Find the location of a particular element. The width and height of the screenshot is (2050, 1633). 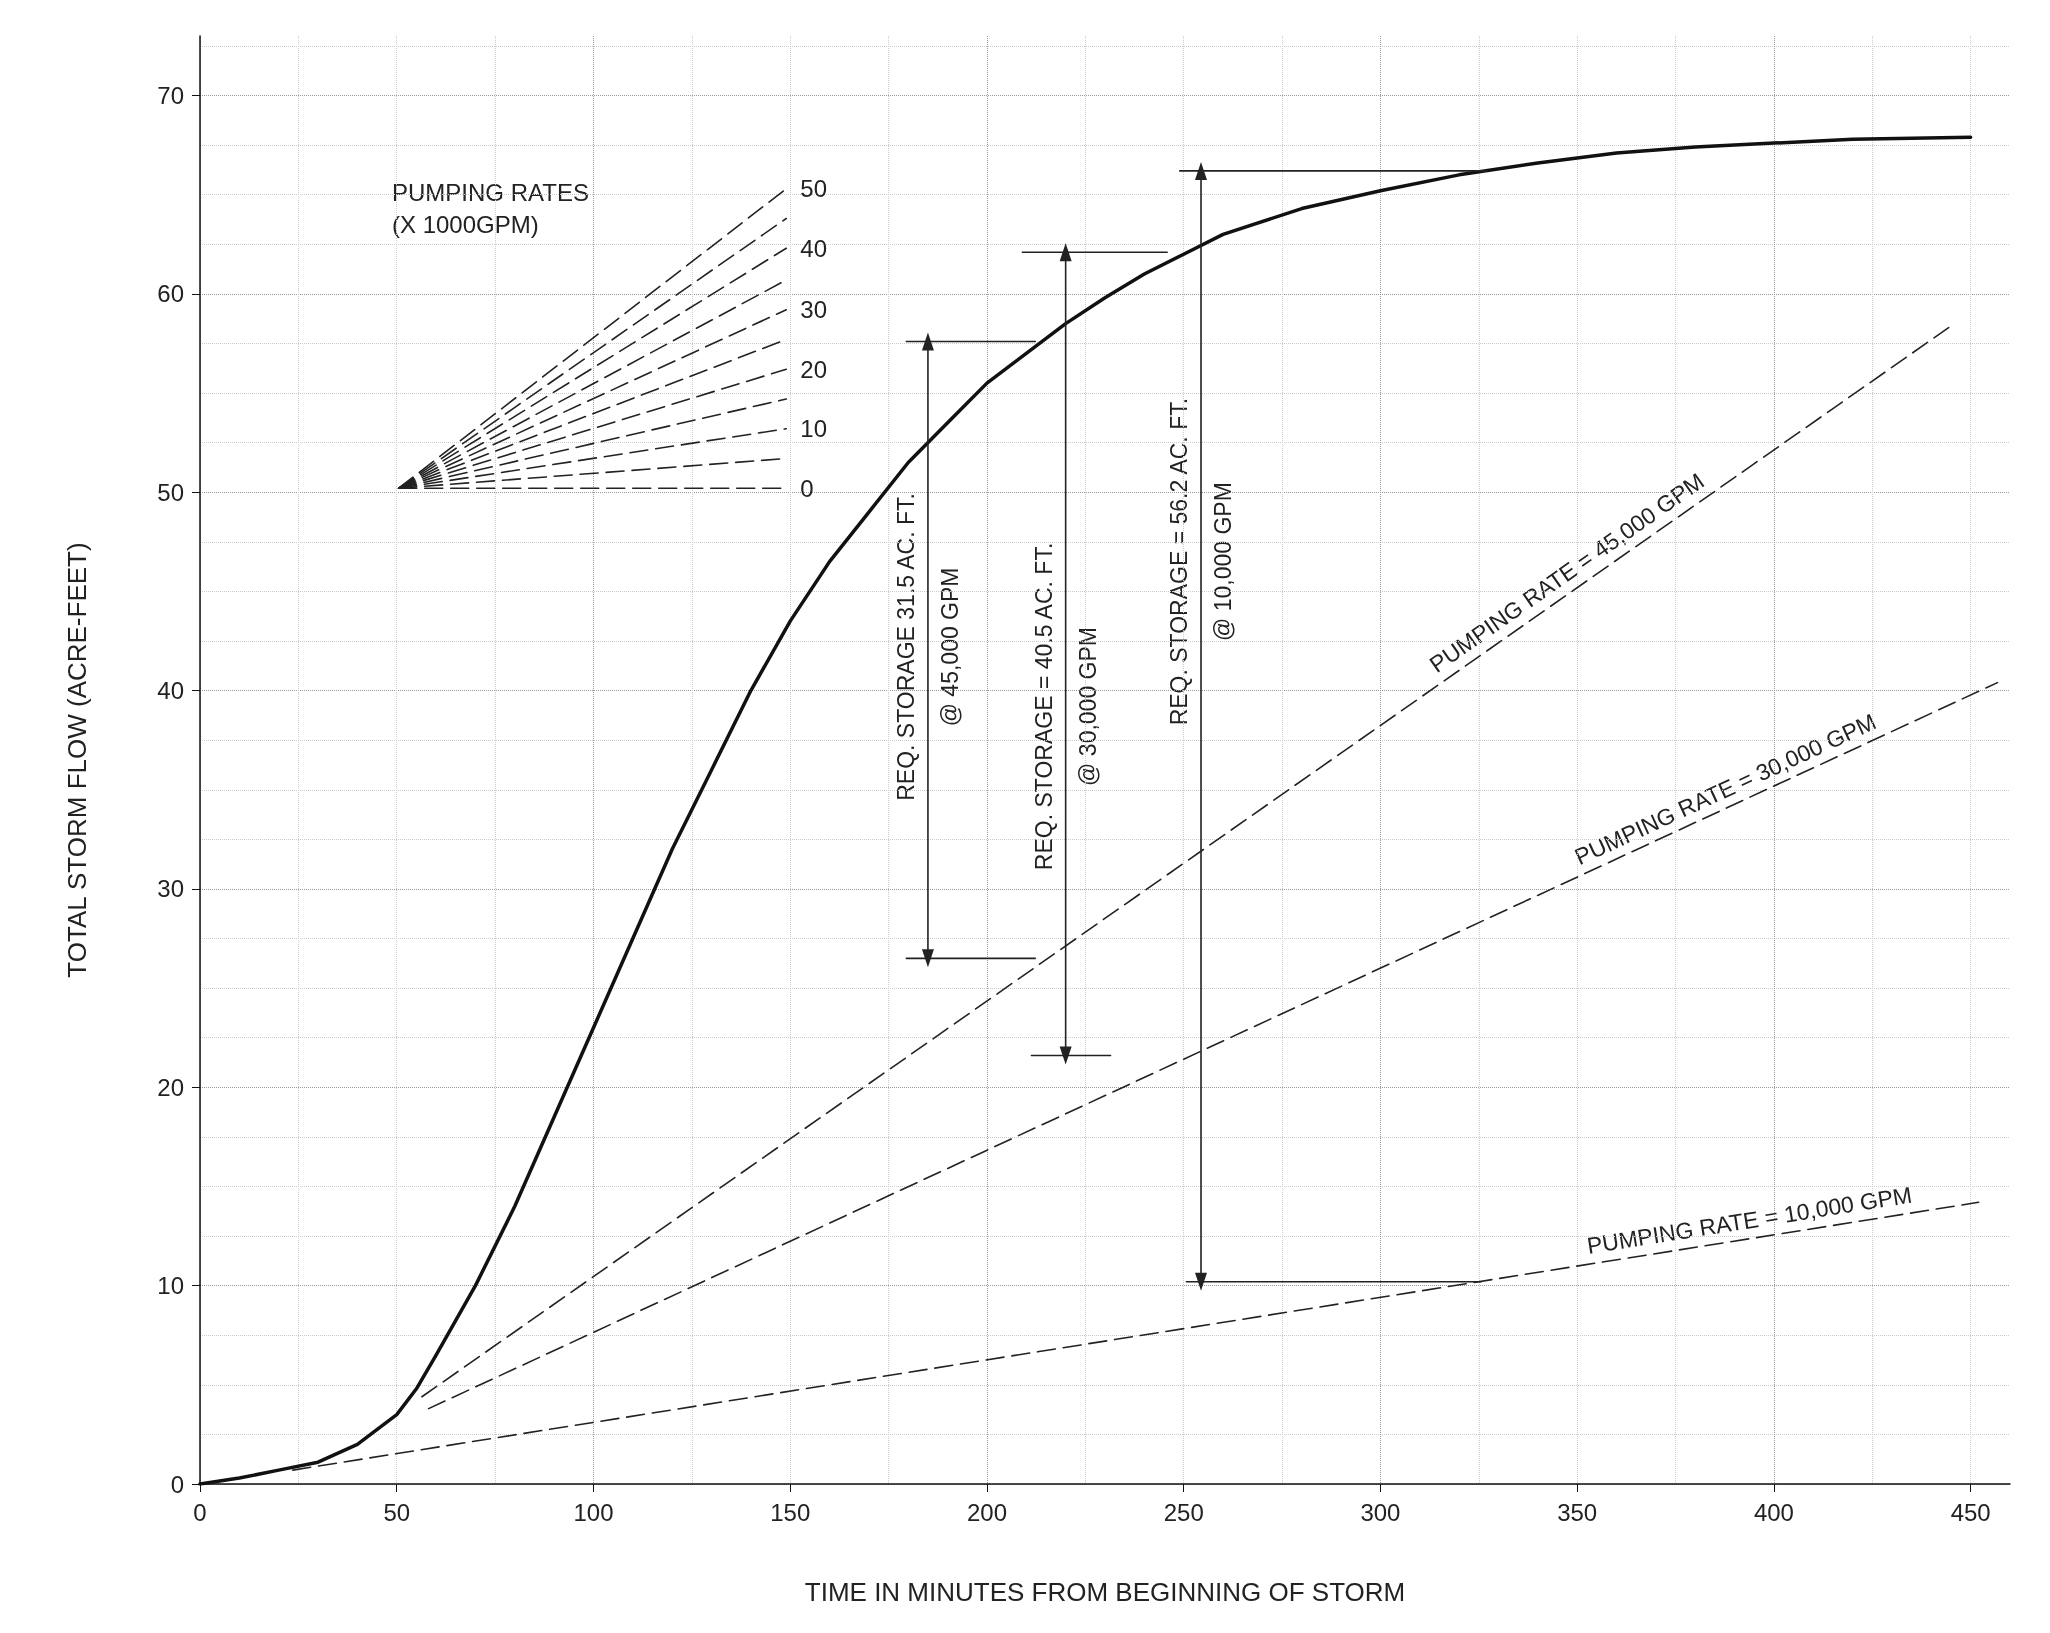

y-tick-label: 70 is located at coordinates (170, 96).